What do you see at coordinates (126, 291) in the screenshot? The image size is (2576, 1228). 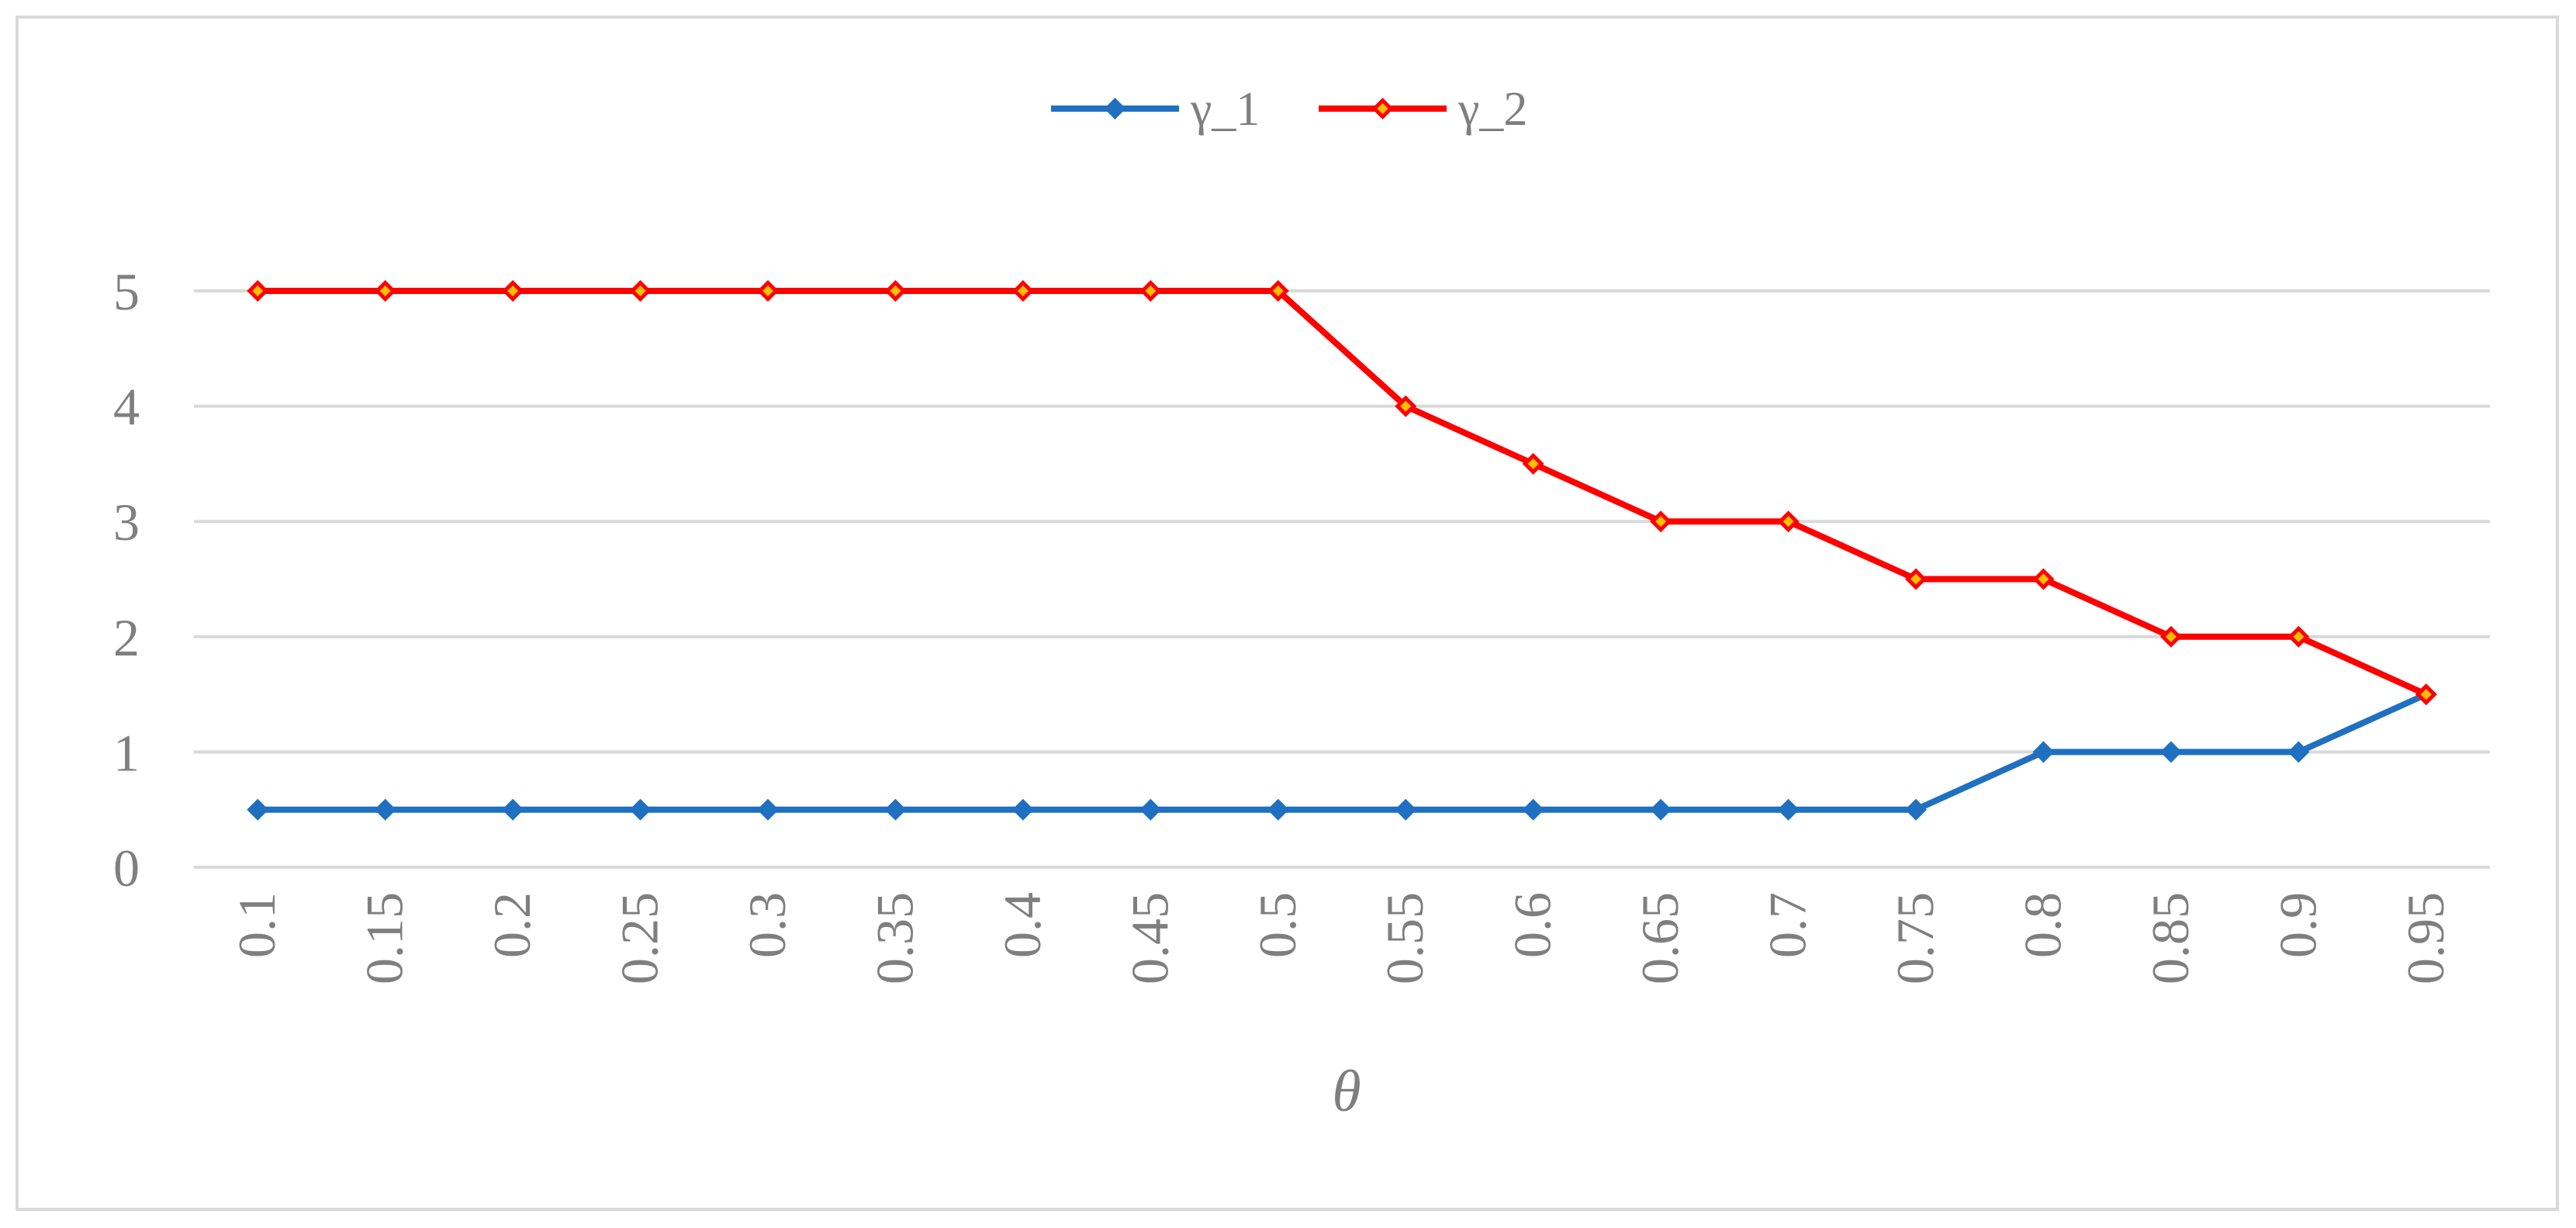 I see `y-tick-label-5: 5` at bounding box center [126, 291].